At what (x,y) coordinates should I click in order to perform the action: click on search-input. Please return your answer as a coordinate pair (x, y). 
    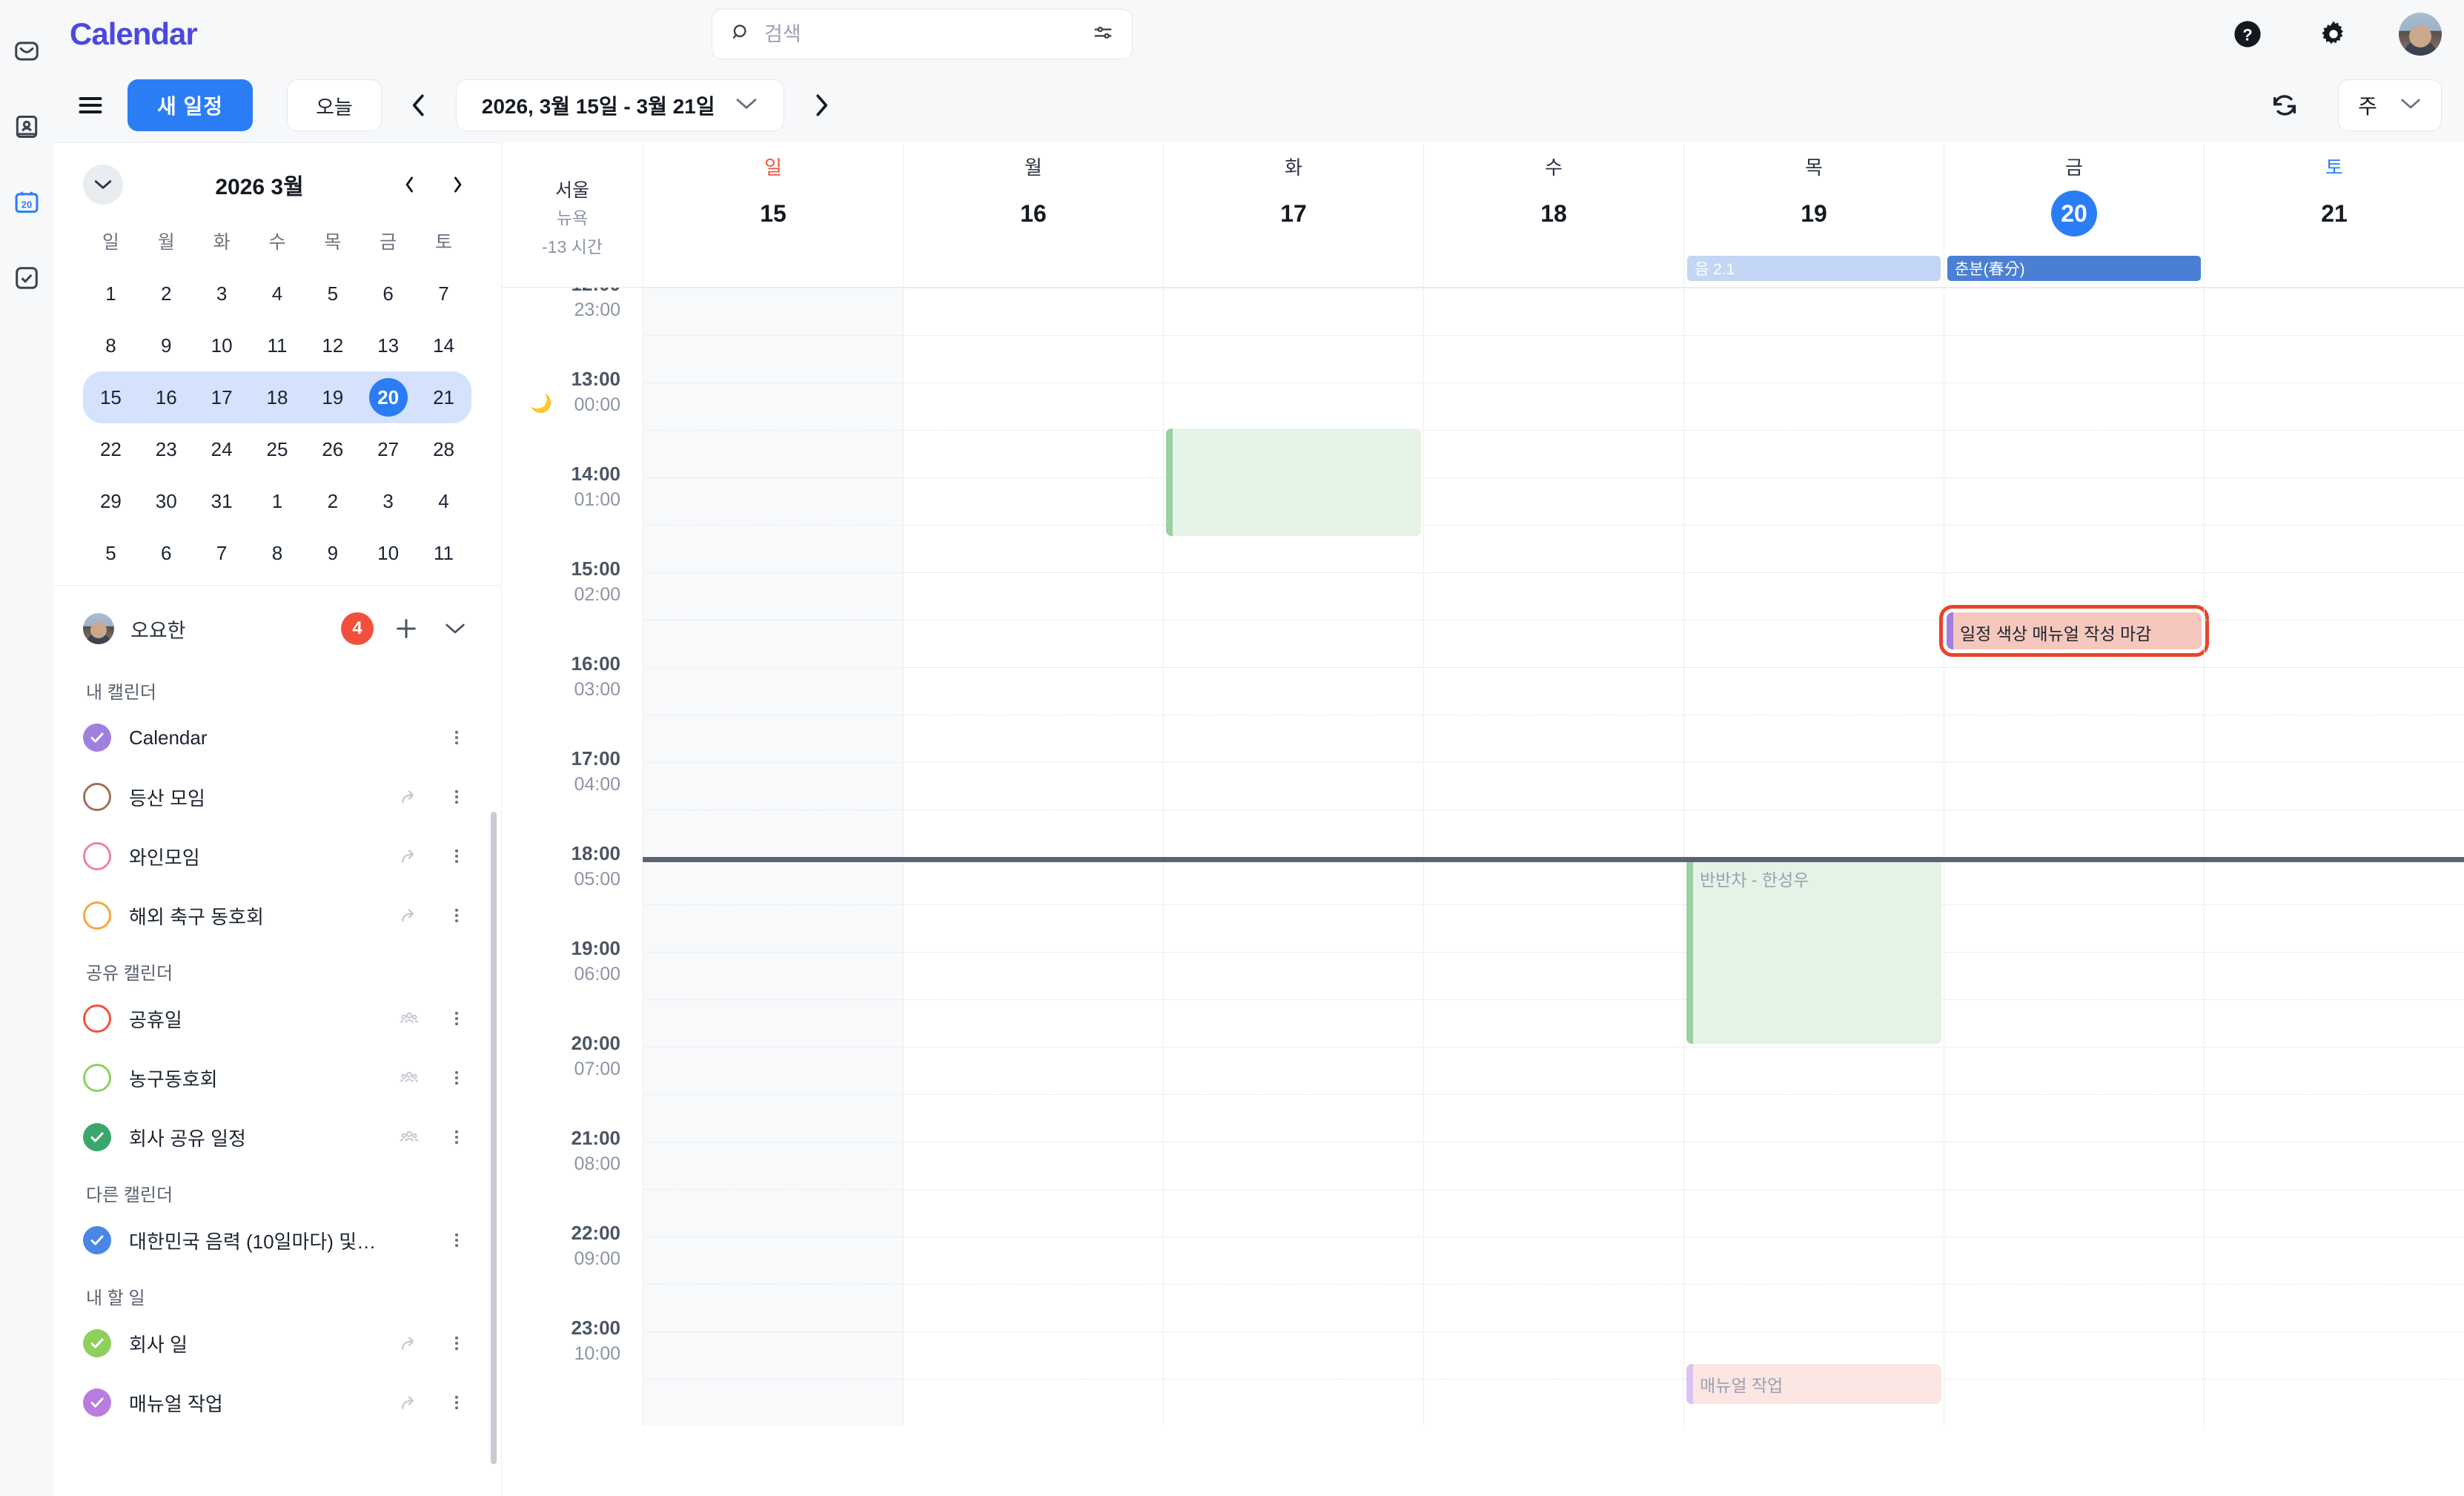
    Looking at the image, I should click on (922, 34).